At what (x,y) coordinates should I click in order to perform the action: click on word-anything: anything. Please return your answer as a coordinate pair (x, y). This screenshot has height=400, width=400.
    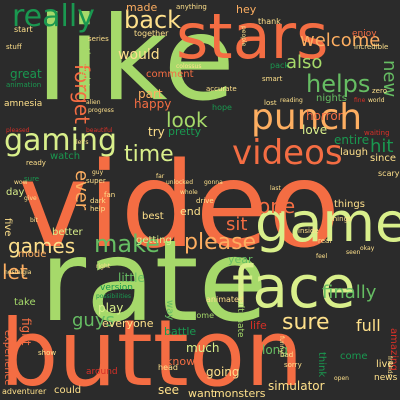
    Looking at the image, I should click on (191, 7).